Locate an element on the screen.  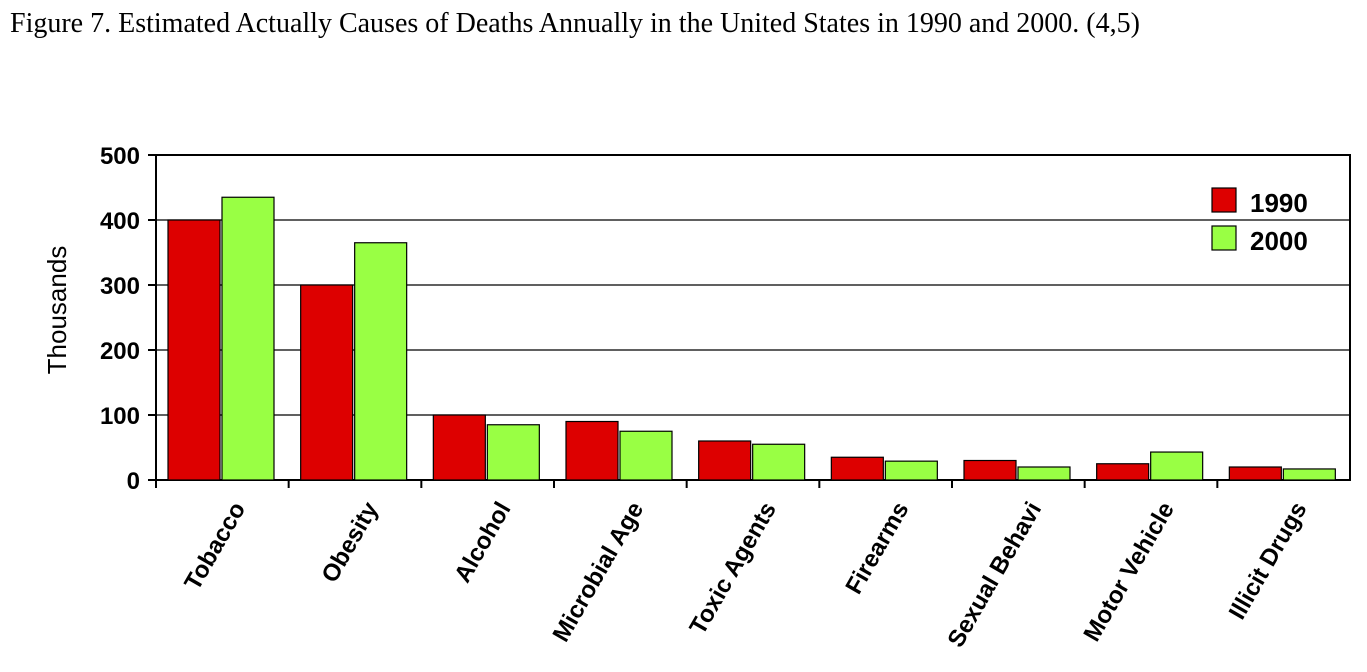
legend-swatch-2000 is located at coordinates (1224, 238).